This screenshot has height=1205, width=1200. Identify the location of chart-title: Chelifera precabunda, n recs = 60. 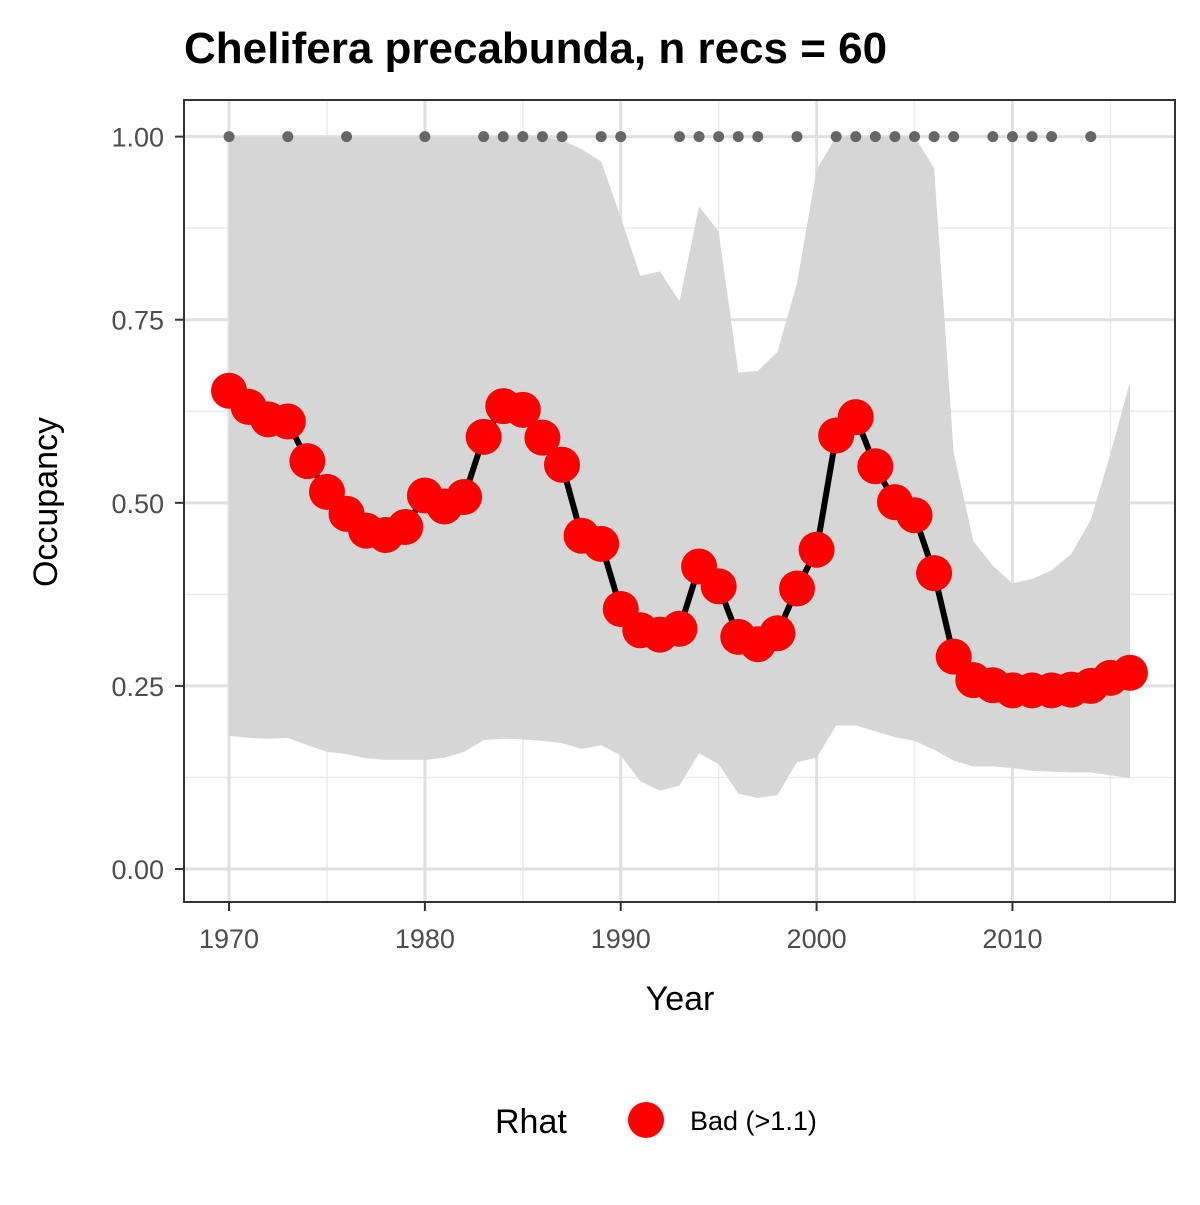
(535, 48).